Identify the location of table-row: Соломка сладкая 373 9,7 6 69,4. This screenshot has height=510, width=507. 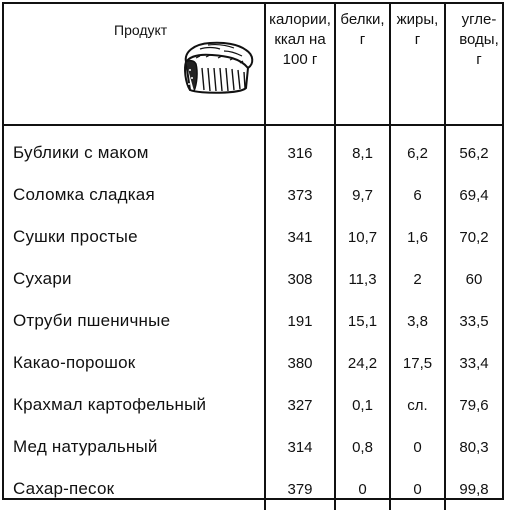
(253, 195).